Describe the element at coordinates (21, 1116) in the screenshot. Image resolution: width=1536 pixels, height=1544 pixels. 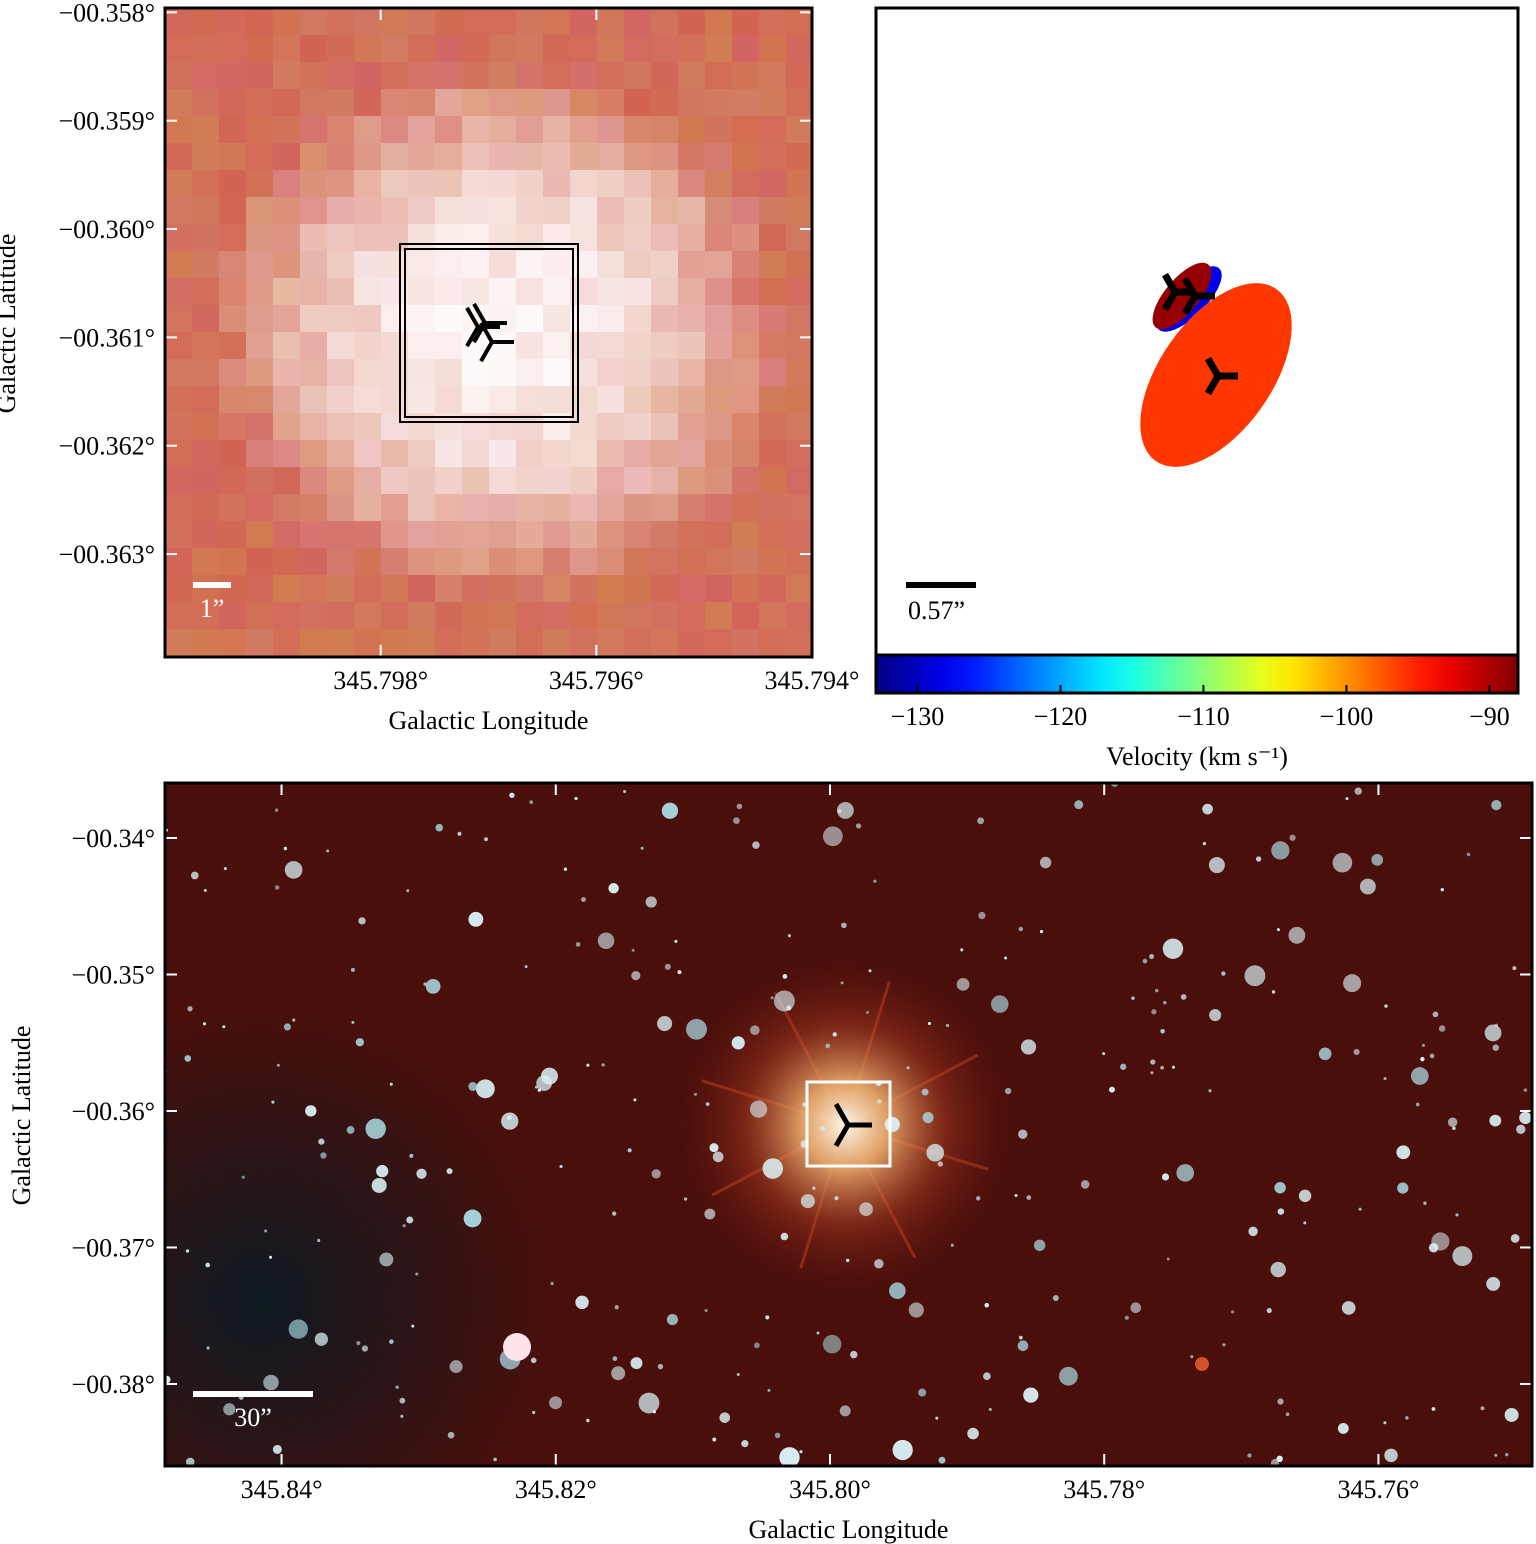
I see `y-axis-label: Galactic Latitude` at that location.